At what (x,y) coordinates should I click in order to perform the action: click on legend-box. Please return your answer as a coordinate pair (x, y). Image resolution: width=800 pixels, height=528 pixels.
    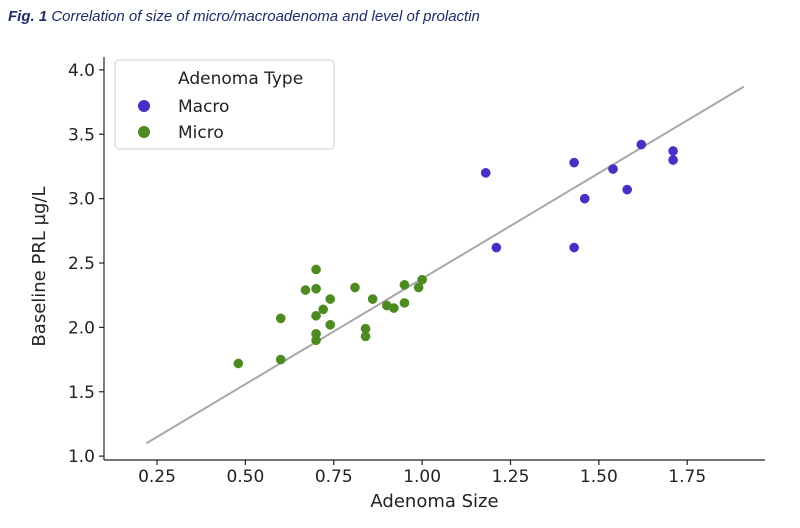
    Looking at the image, I should click on (224, 104).